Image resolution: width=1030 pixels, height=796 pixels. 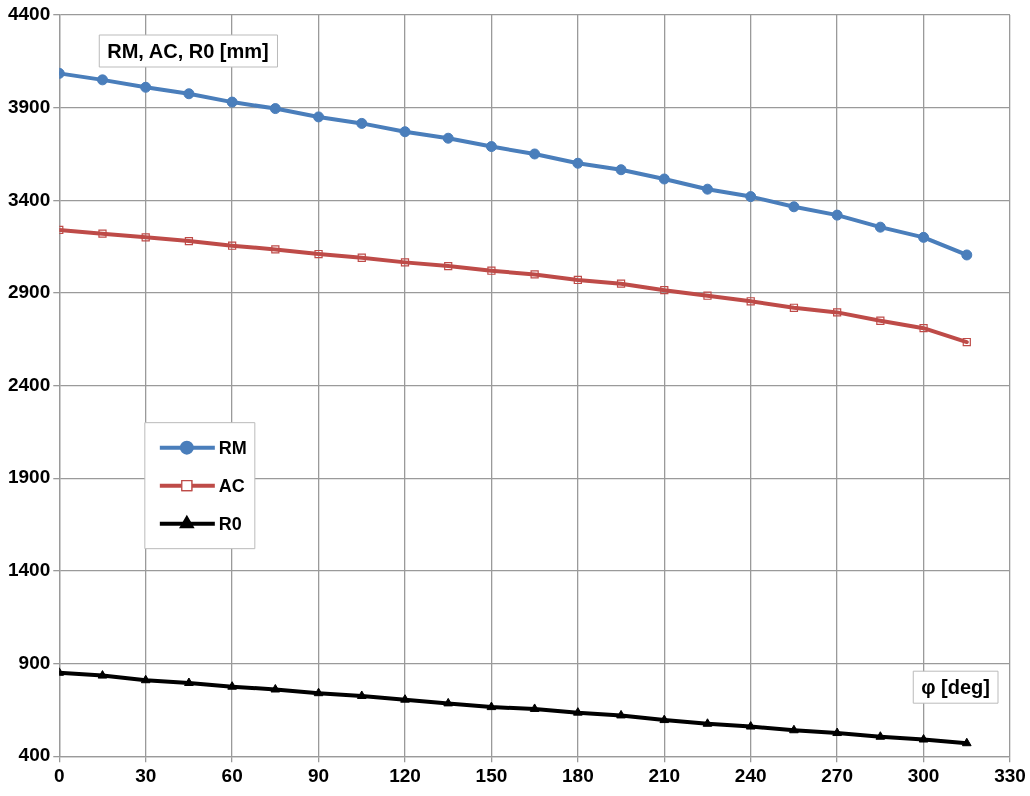 I want to click on y-tick-label: 1400, so click(x=29, y=570).